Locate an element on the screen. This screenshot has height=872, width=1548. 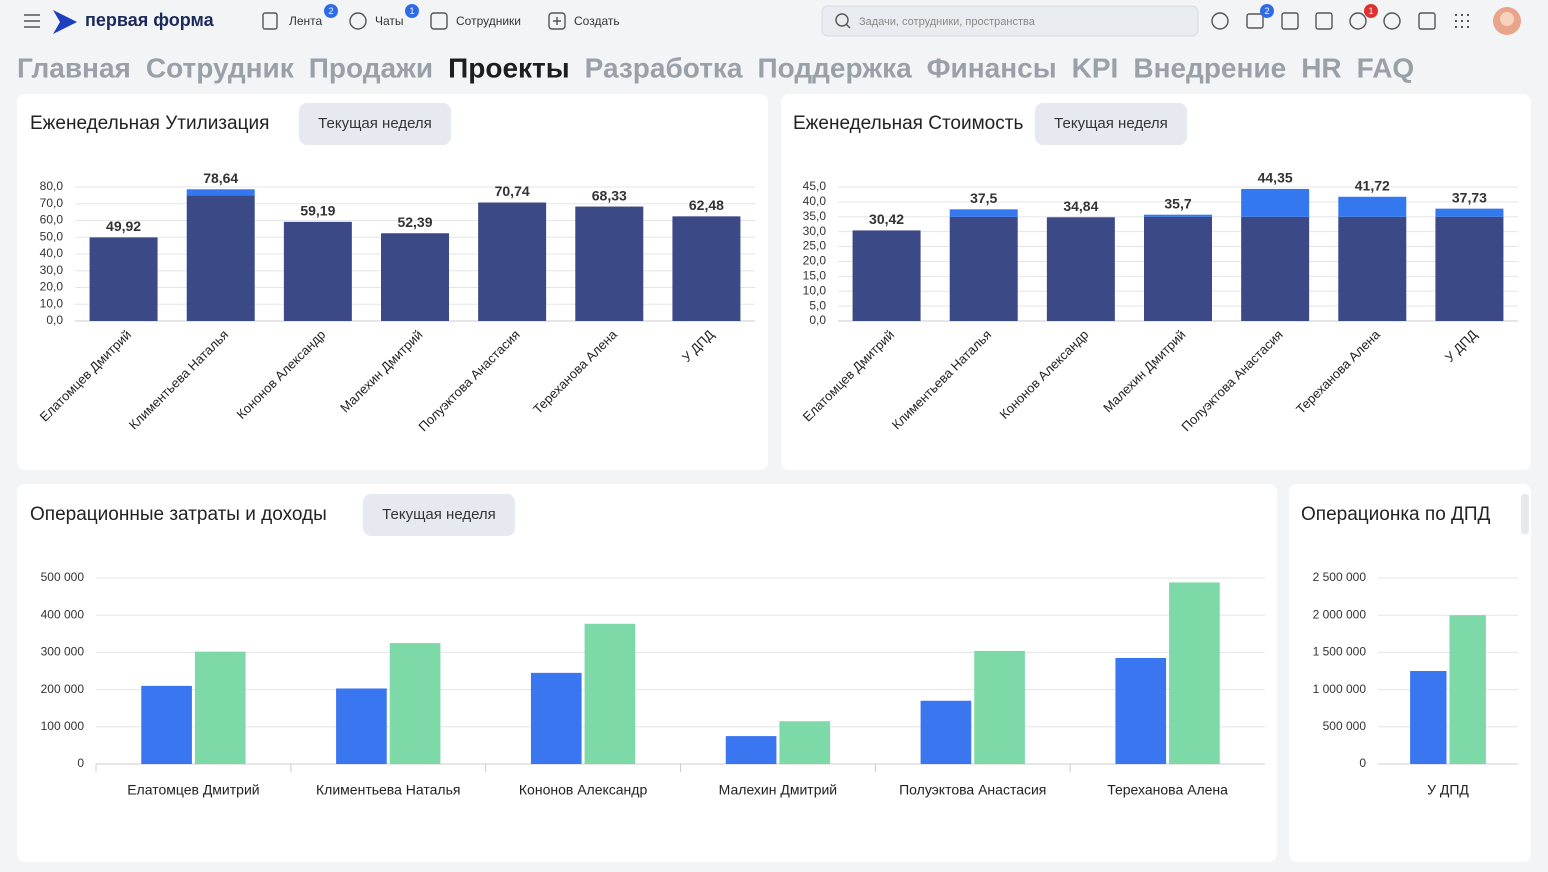
tab: Проекты is located at coordinates (509, 67).